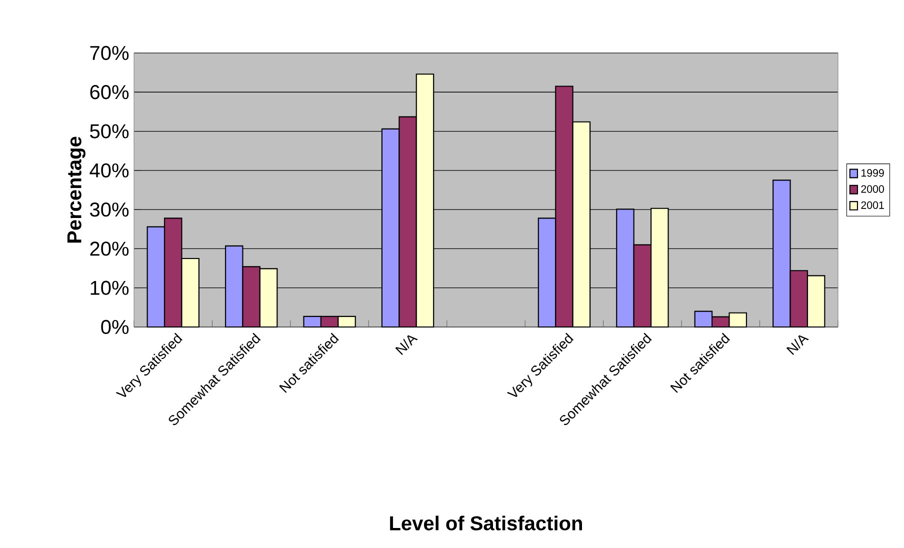  What do you see at coordinates (115, 327) in the screenshot?
I see `y-tick-label: 0%` at bounding box center [115, 327].